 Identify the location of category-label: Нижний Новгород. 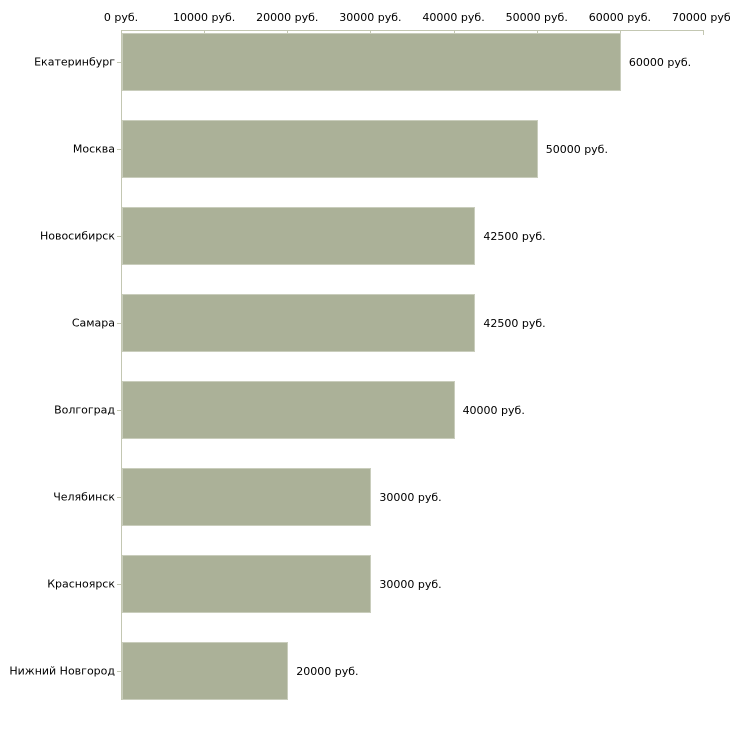
(62, 671).